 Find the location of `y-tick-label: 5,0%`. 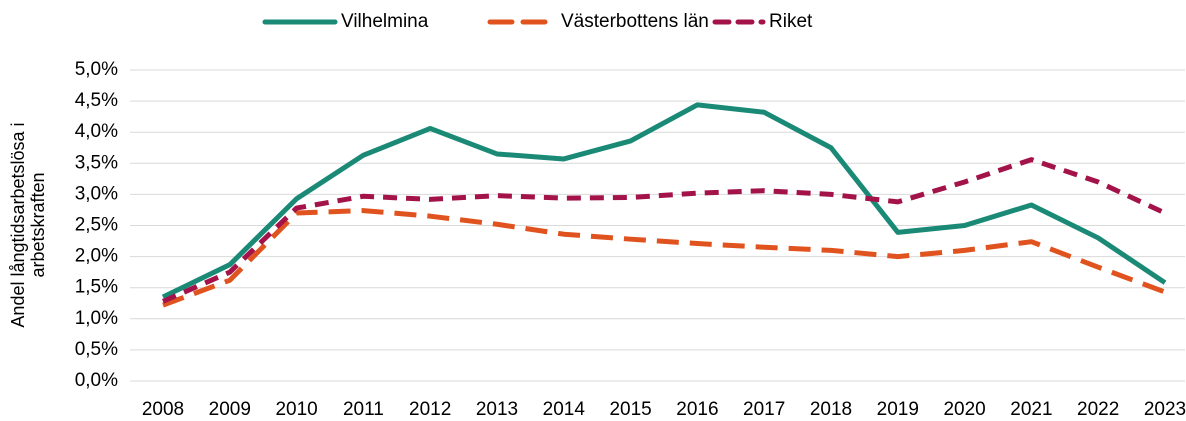

y-tick-label: 5,0% is located at coordinates (96, 69).